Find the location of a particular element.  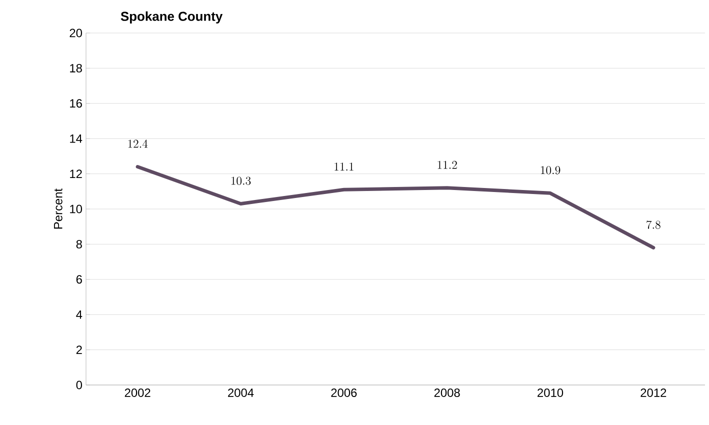

chart-title: Spokane County is located at coordinates (171, 17).